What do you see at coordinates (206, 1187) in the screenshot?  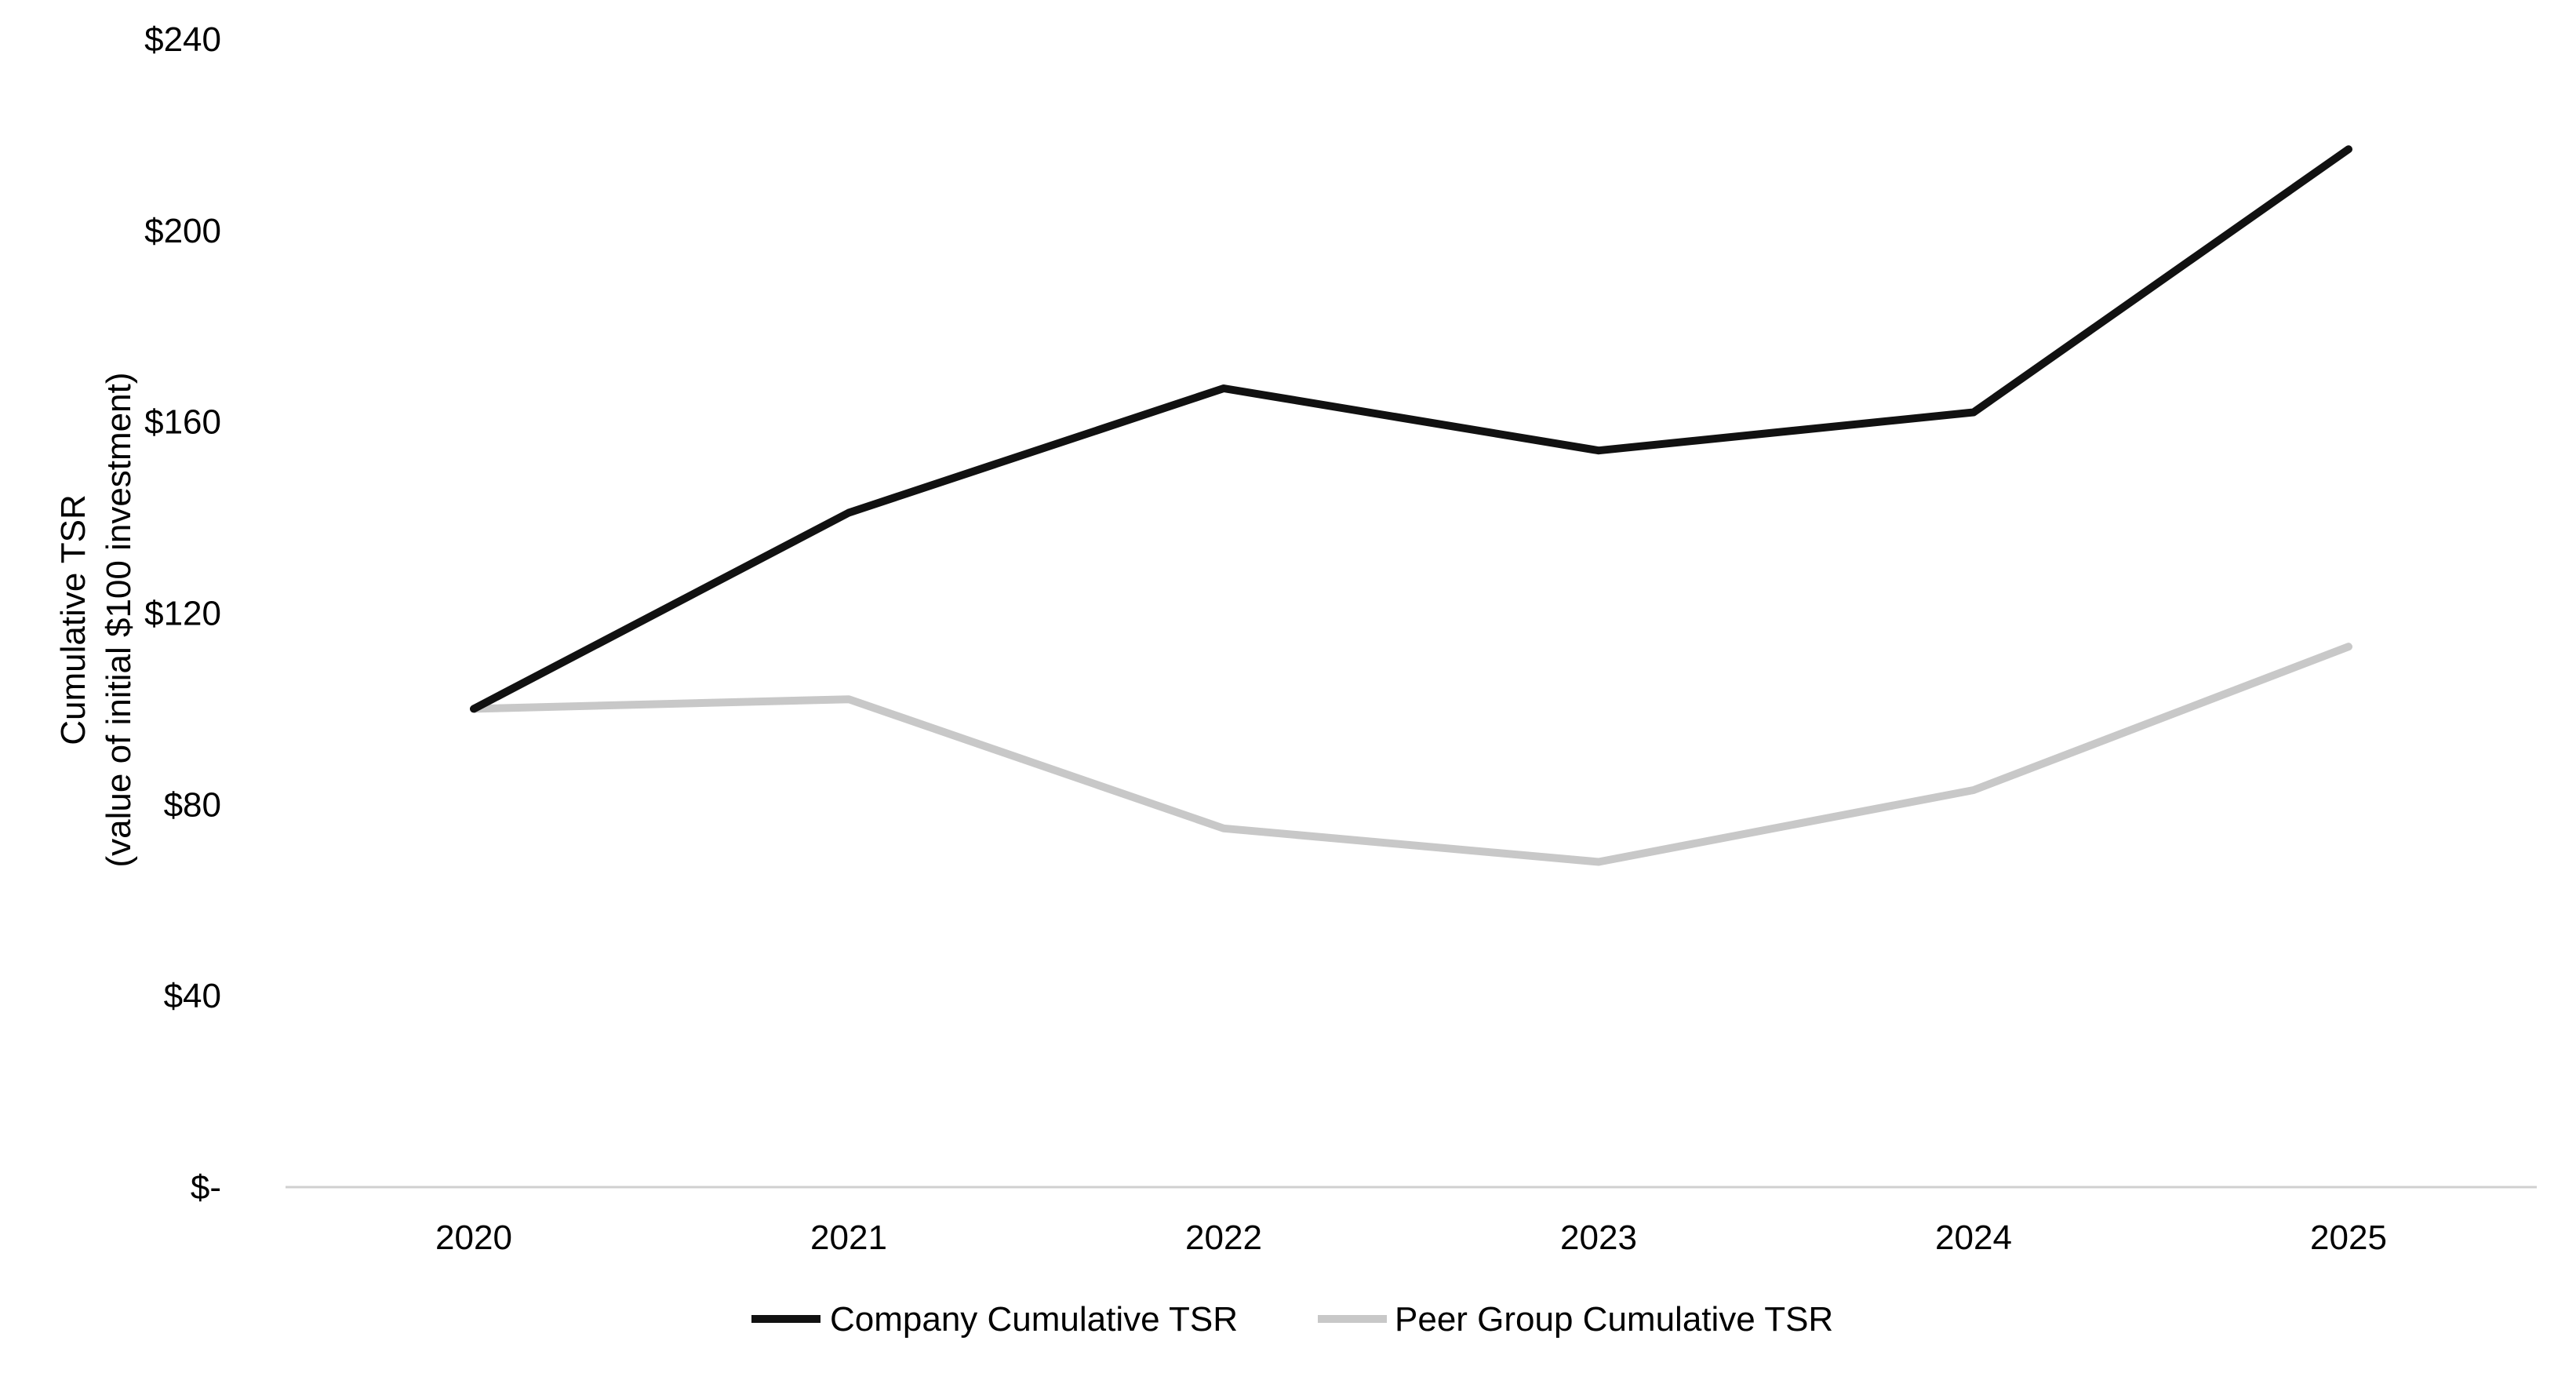 I see `y-tick-label: $-` at bounding box center [206, 1187].